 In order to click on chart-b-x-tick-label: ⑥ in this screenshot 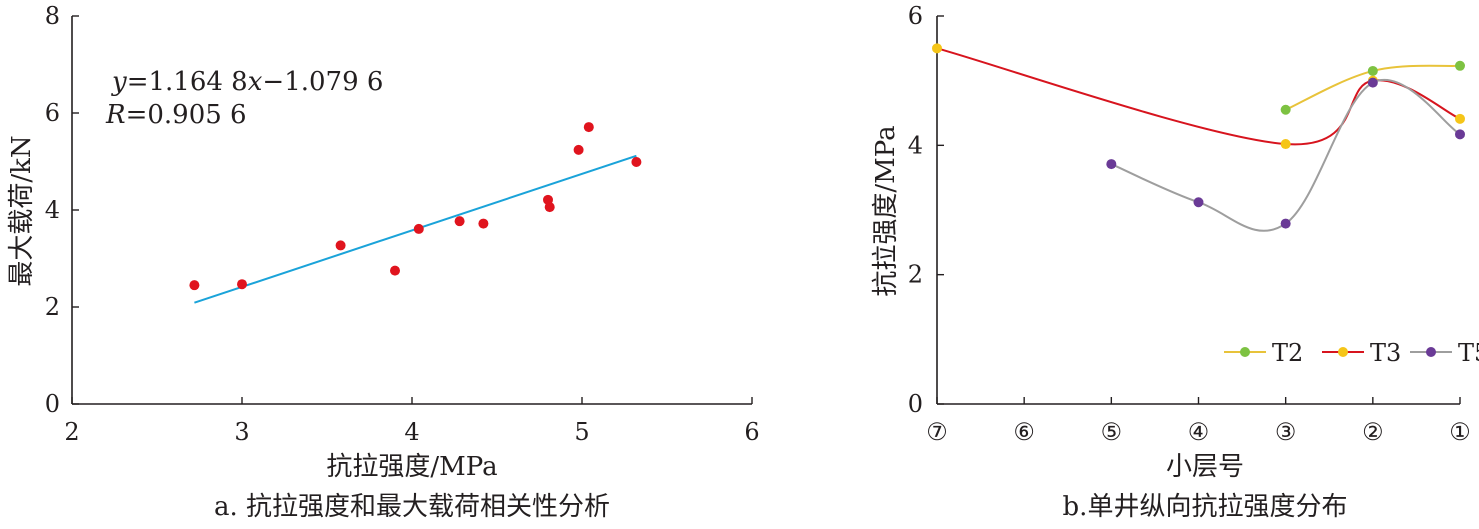, I will do `click(1024, 432)`.